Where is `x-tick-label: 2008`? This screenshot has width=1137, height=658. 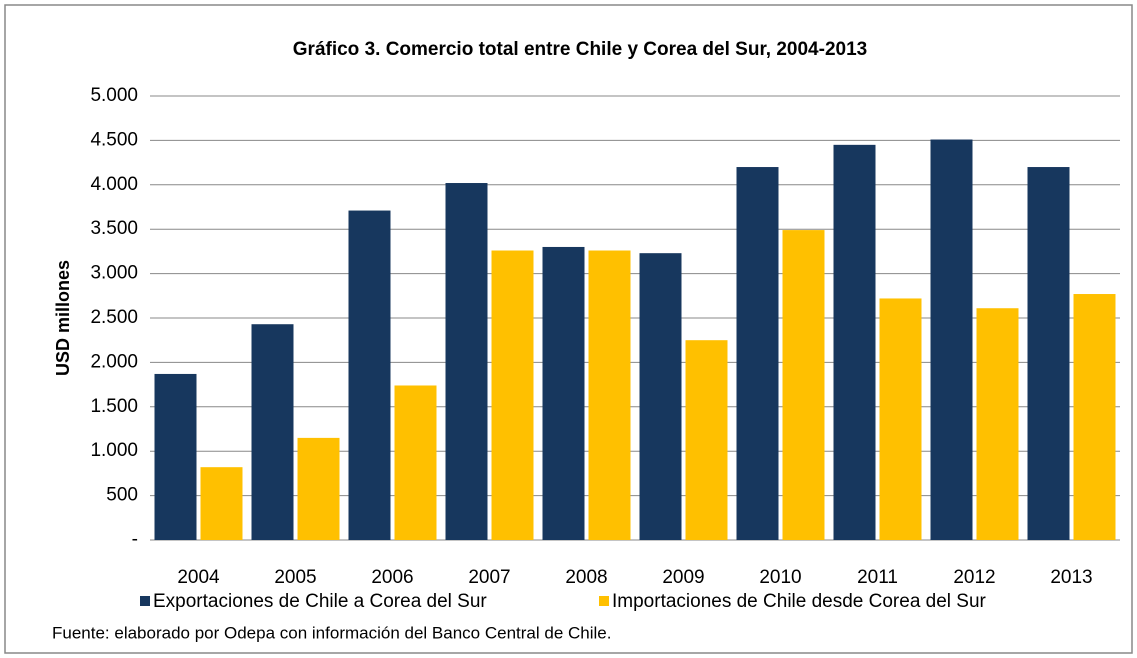
x-tick-label: 2008 is located at coordinates (586, 577).